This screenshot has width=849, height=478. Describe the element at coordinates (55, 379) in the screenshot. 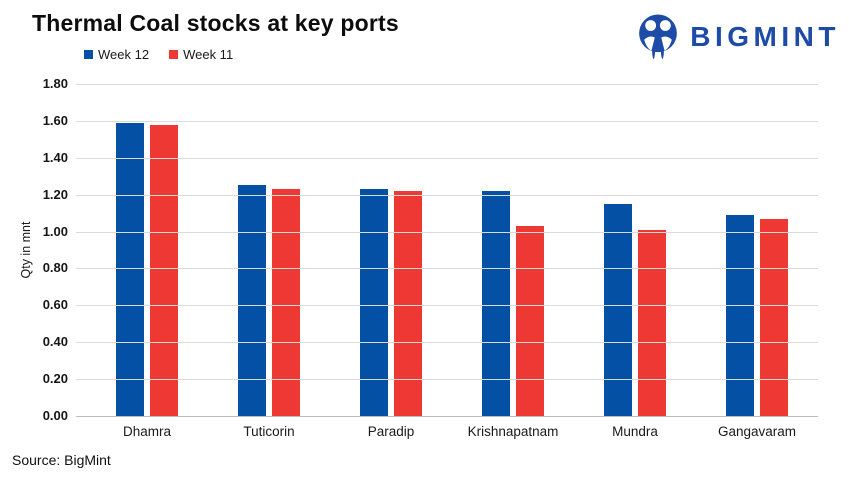

I see `y-tick-label: 0.20` at that location.